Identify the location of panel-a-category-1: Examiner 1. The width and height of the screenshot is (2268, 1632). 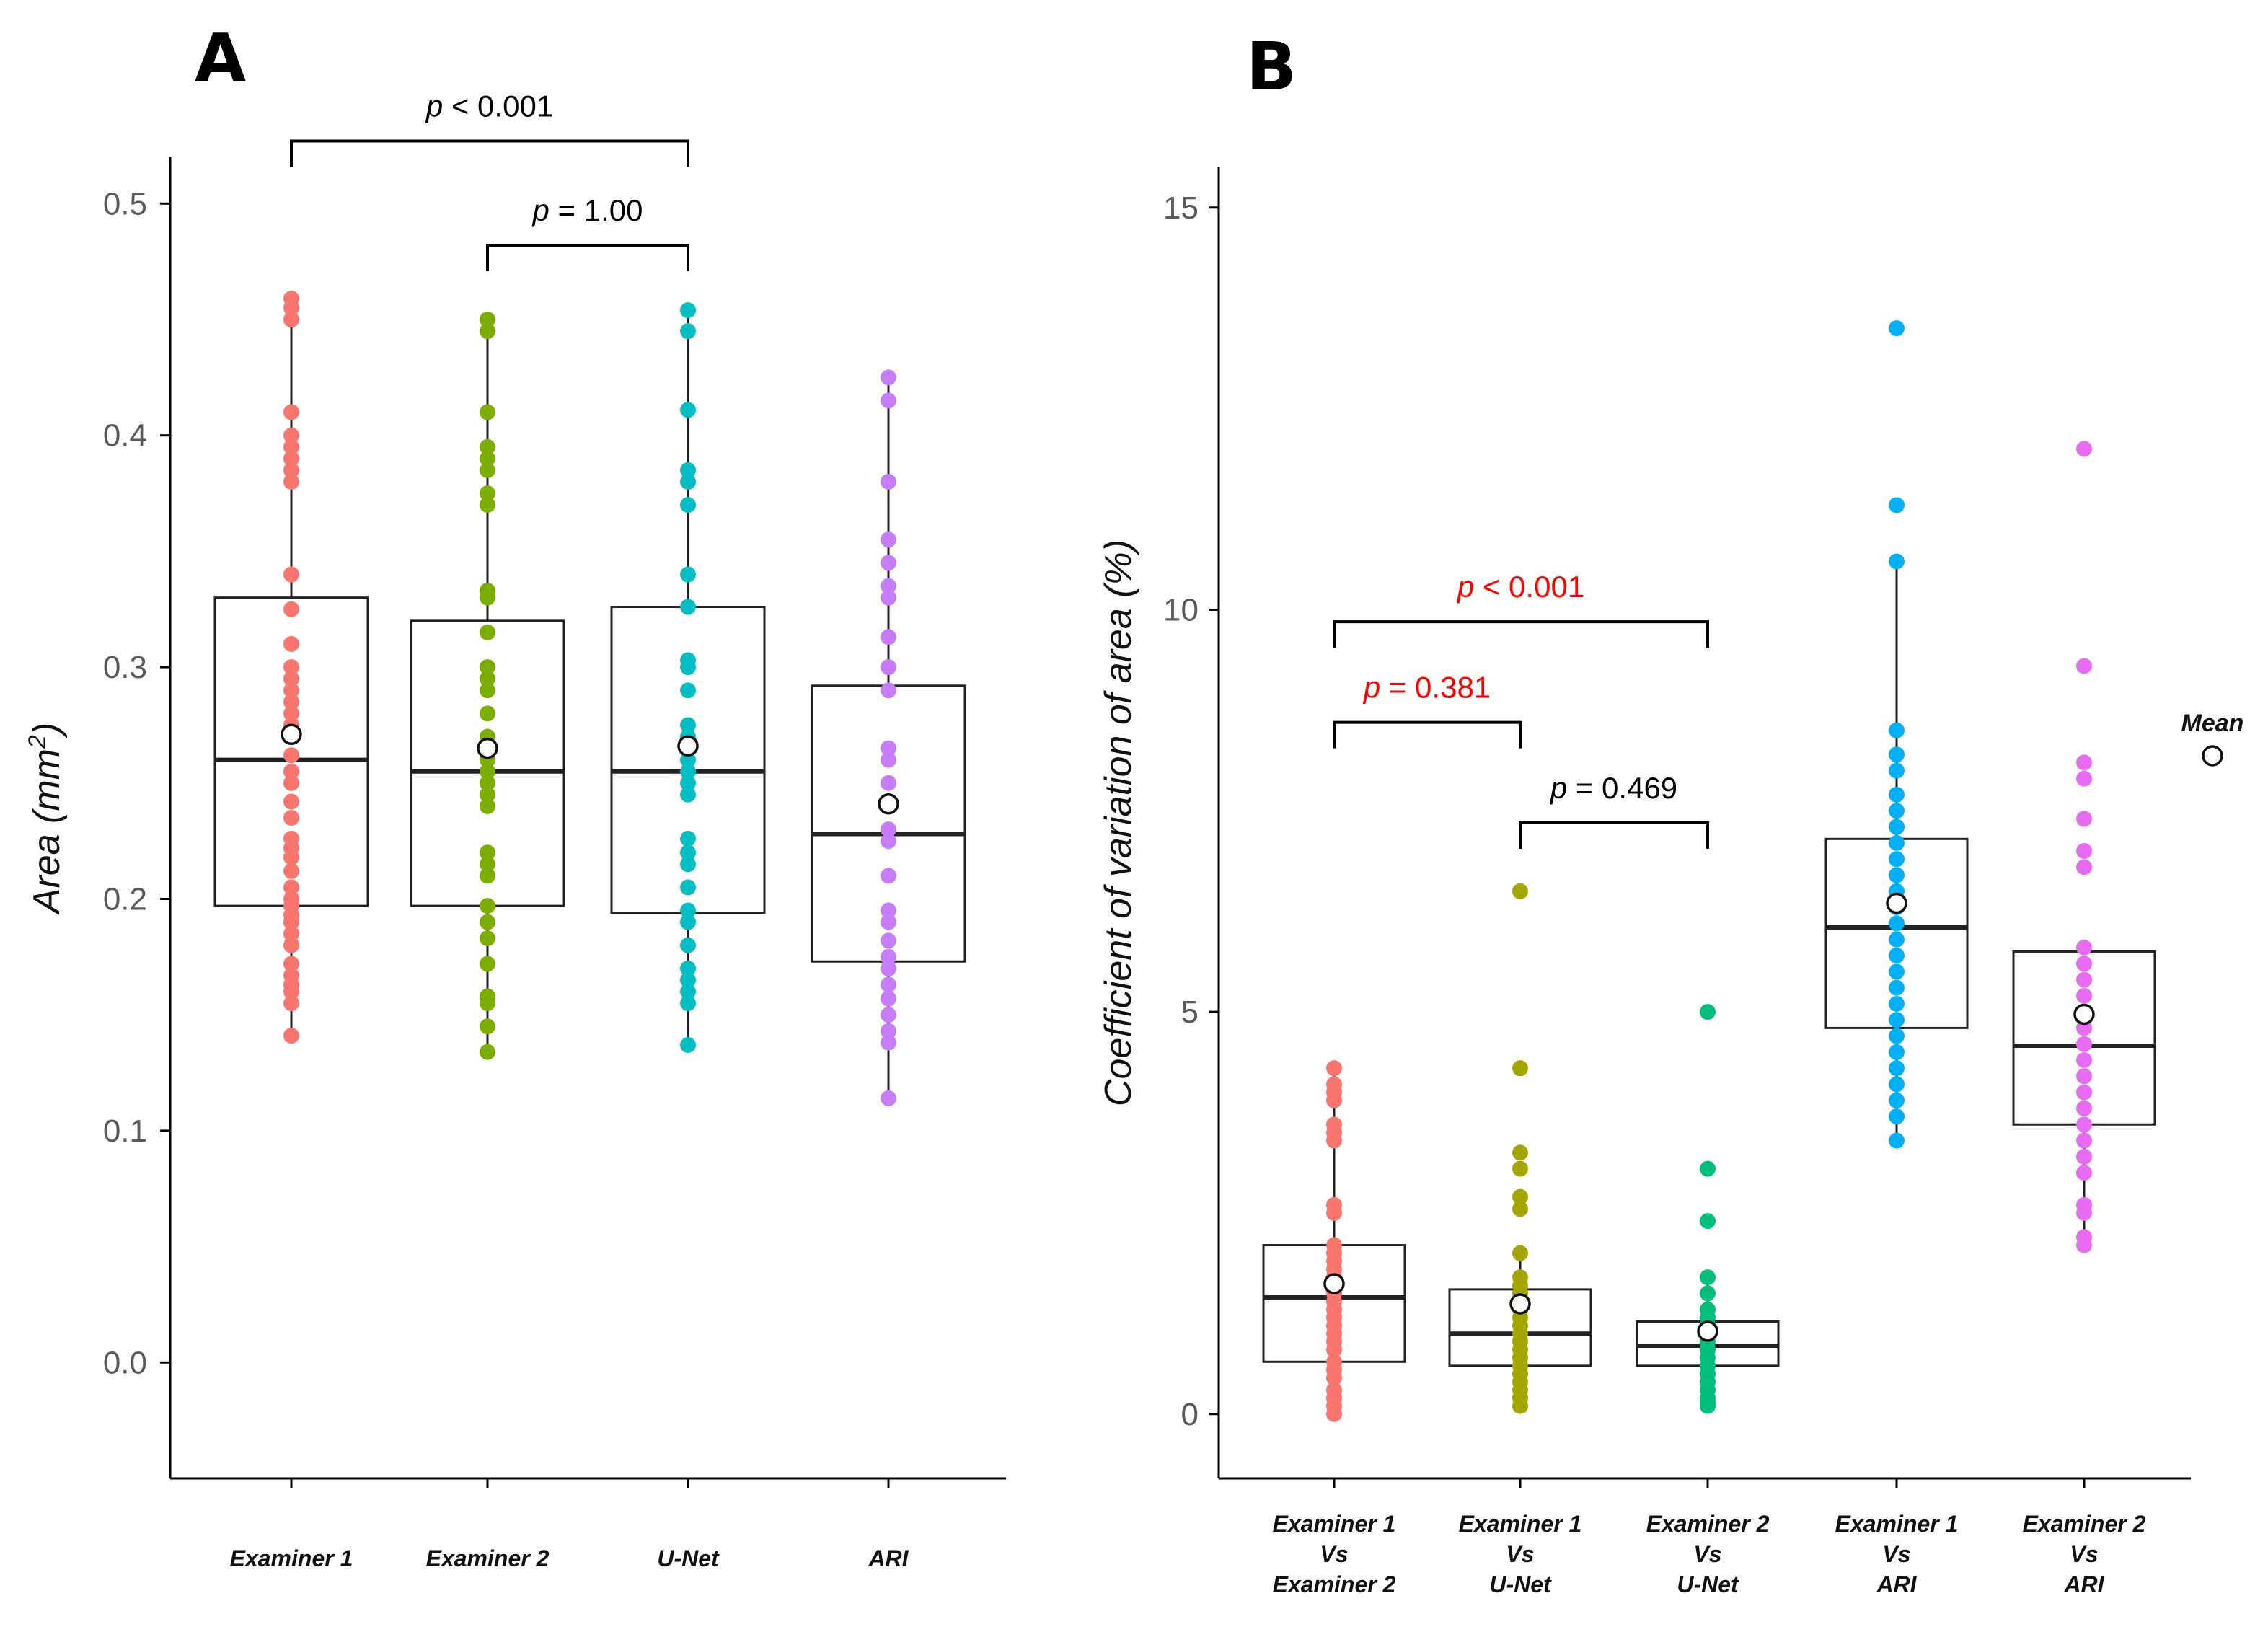
(291, 931).